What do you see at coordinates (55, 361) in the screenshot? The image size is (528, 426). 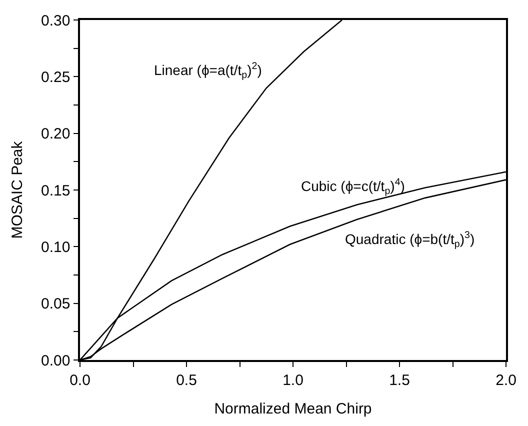 I see `y-tick-label: 0.00` at bounding box center [55, 361].